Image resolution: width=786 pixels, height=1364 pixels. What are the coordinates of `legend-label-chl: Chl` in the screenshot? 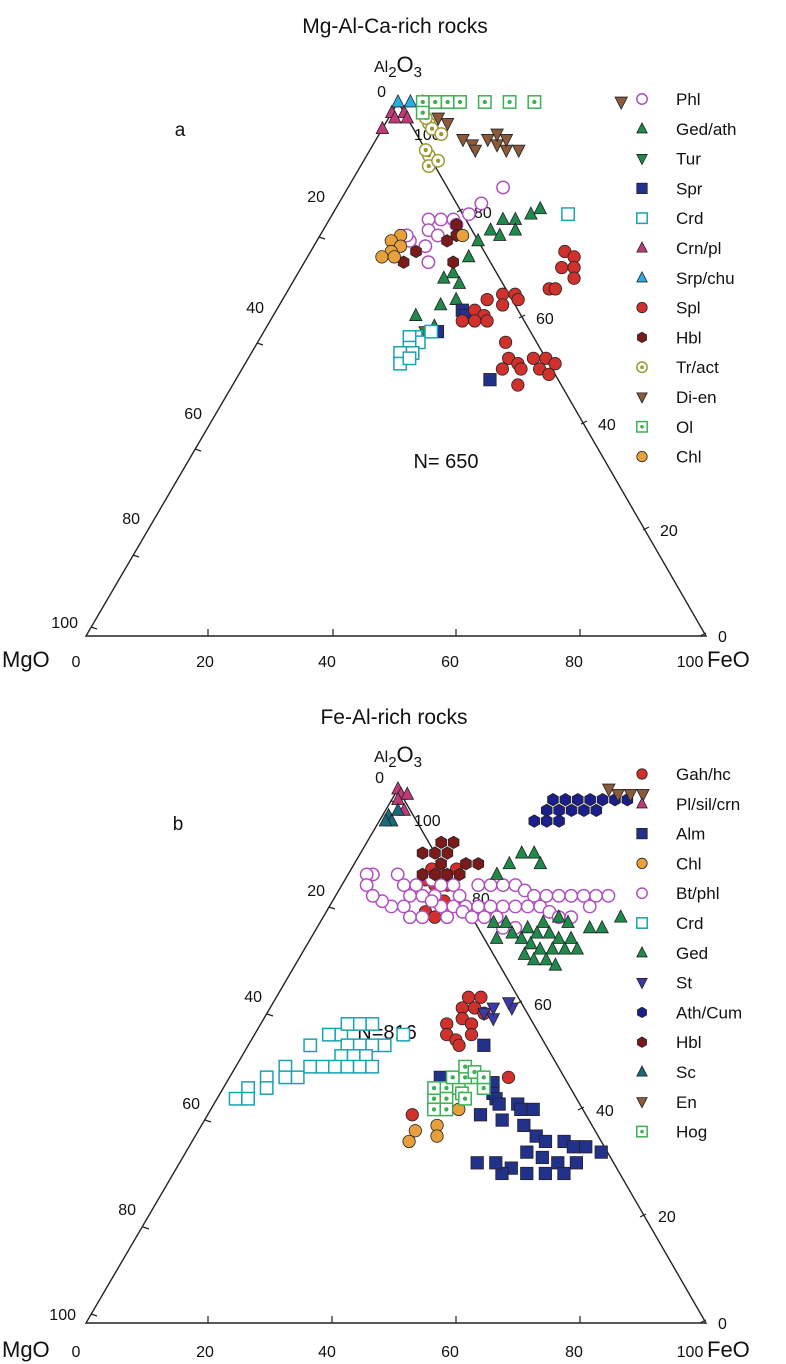 It's located at (689, 457).